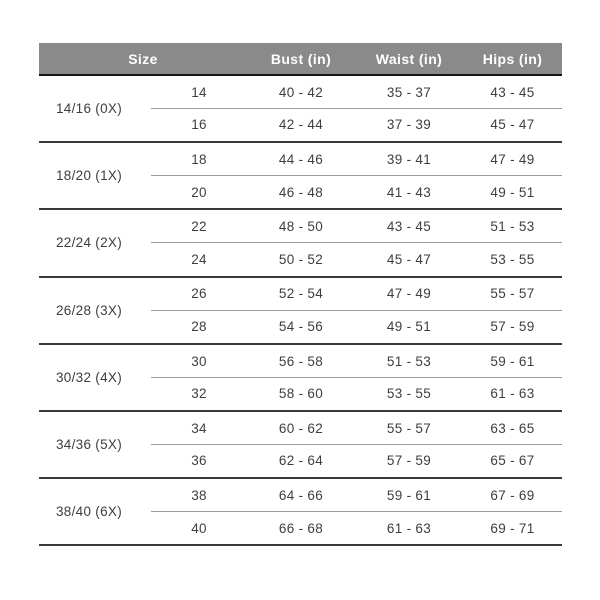  Describe the element at coordinates (89, 176) in the screenshot. I see `group-label: 18/20 (1X)` at that location.